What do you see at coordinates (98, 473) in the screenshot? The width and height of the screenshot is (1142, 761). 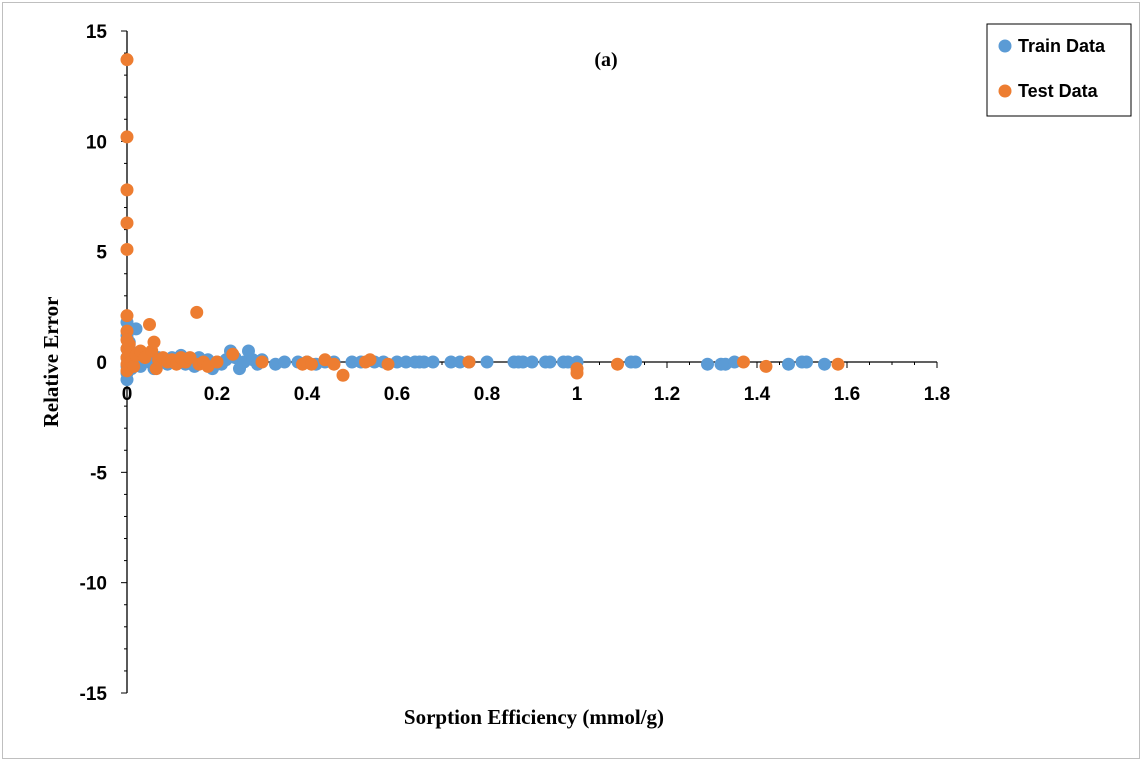 I see `y-tick-label: -5` at bounding box center [98, 473].